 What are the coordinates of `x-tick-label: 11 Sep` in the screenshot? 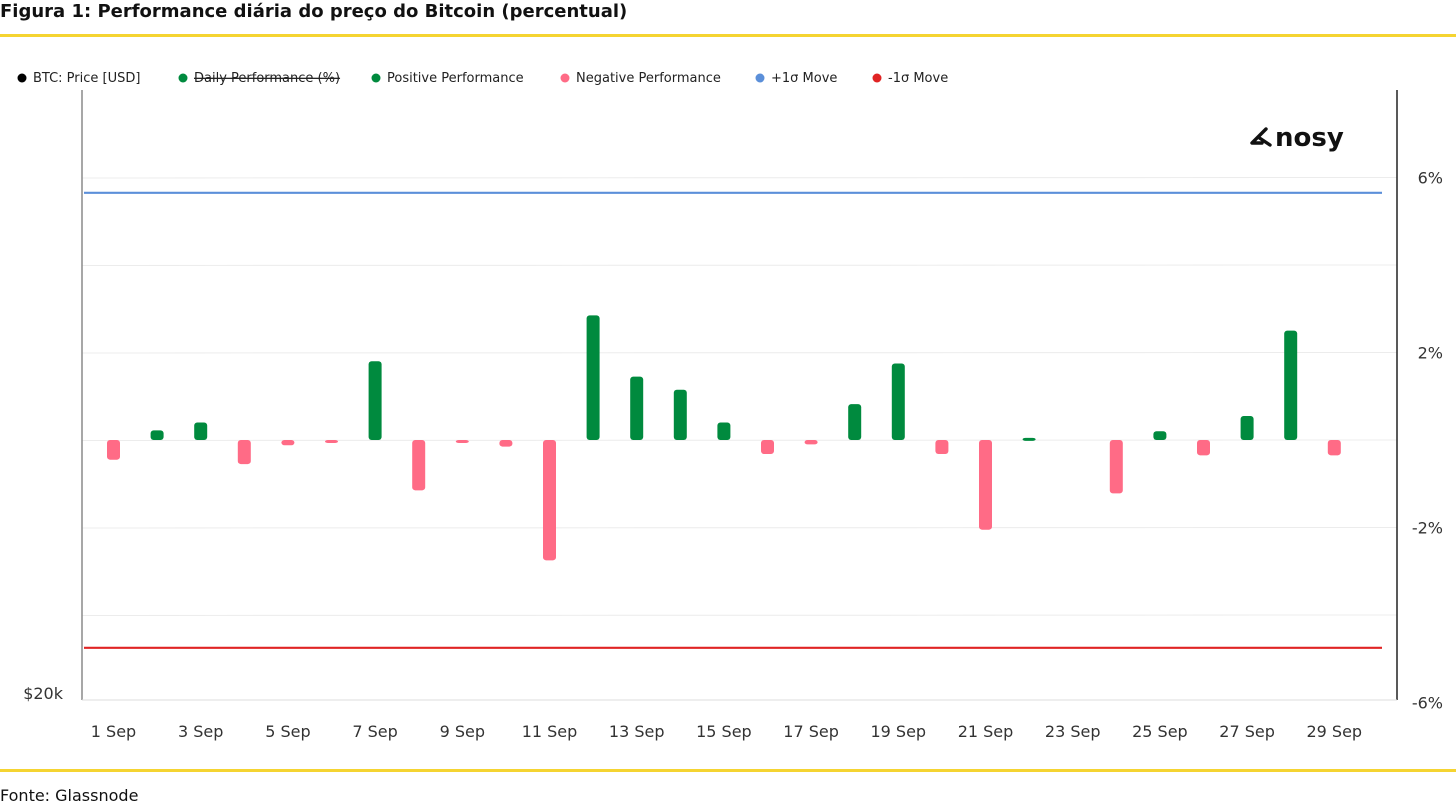 It's located at (550, 731).